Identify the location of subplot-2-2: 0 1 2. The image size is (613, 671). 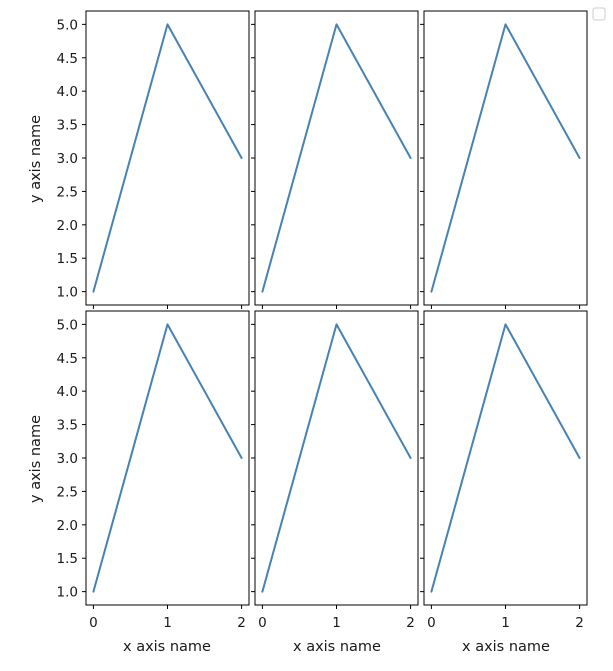
(335, 470).